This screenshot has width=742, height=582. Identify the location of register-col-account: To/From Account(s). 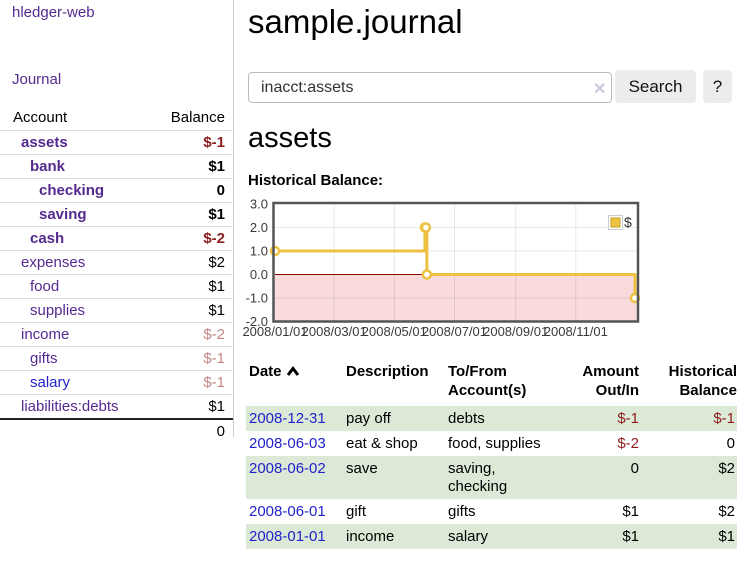
(487, 381).